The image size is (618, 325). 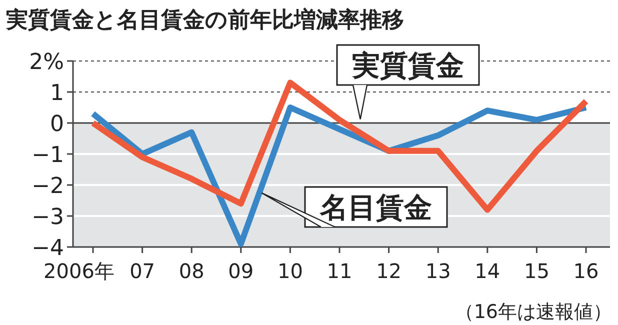 What do you see at coordinates (290, 271) in the screenshot?
I see `x-tick-label: 10` at bounding box center [290, 271].